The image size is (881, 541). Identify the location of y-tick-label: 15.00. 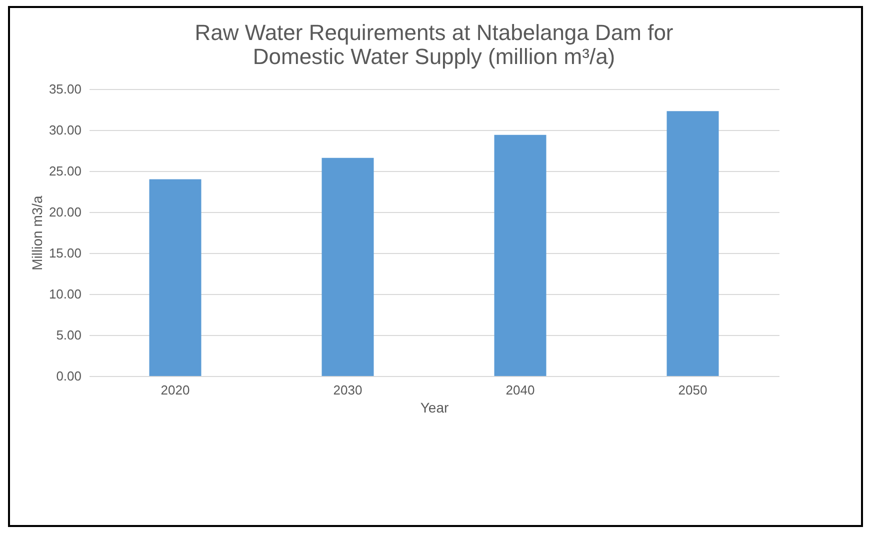
(65, 253).